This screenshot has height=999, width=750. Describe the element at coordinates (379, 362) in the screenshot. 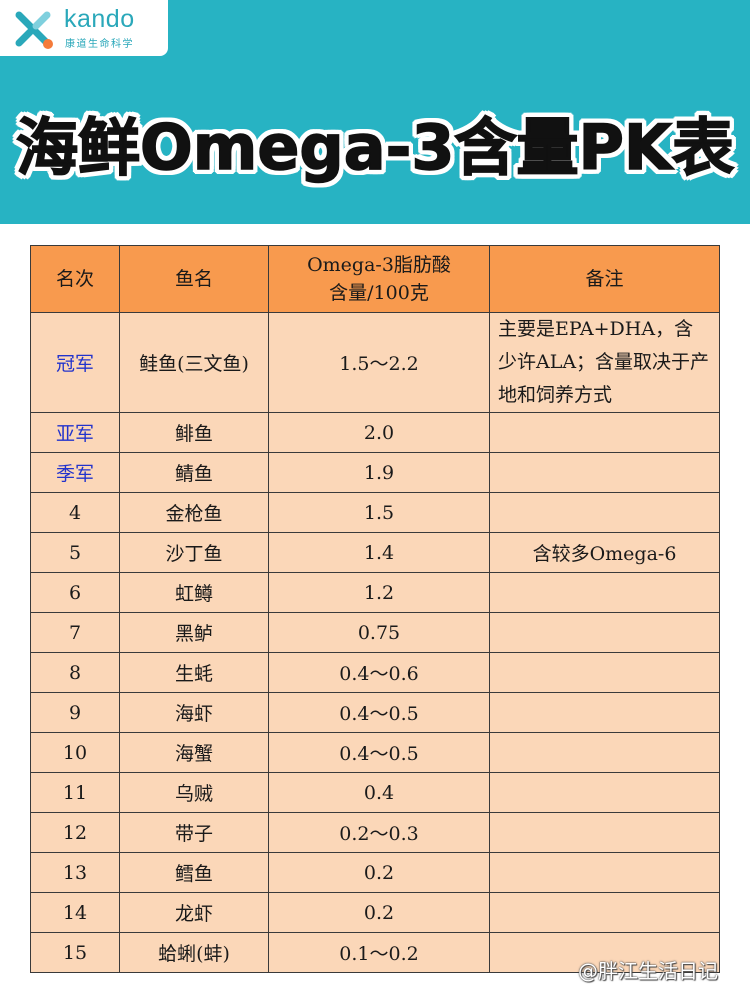

I see `omega3-value-cell: 1.5～2.2` at that location.